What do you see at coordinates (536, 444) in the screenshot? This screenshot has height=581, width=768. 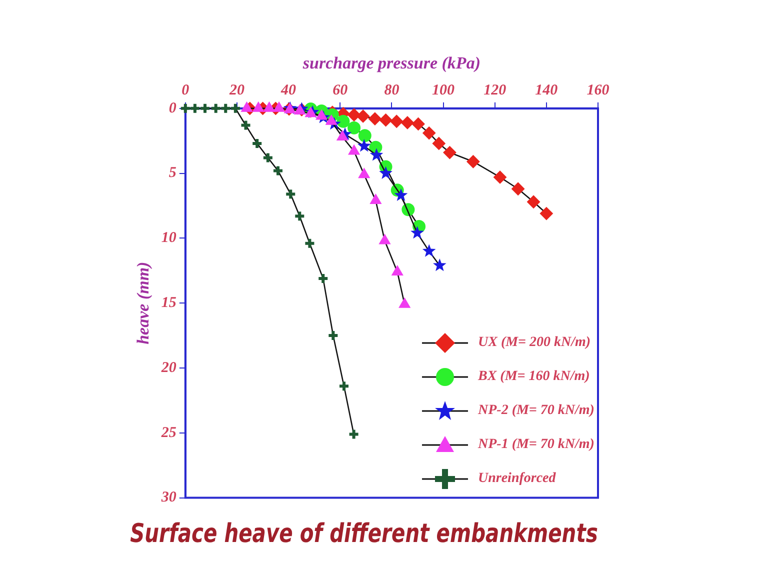 I see `legend-label: NP-1 (M= 70 kN/m)` at bounding box center [536, 444].